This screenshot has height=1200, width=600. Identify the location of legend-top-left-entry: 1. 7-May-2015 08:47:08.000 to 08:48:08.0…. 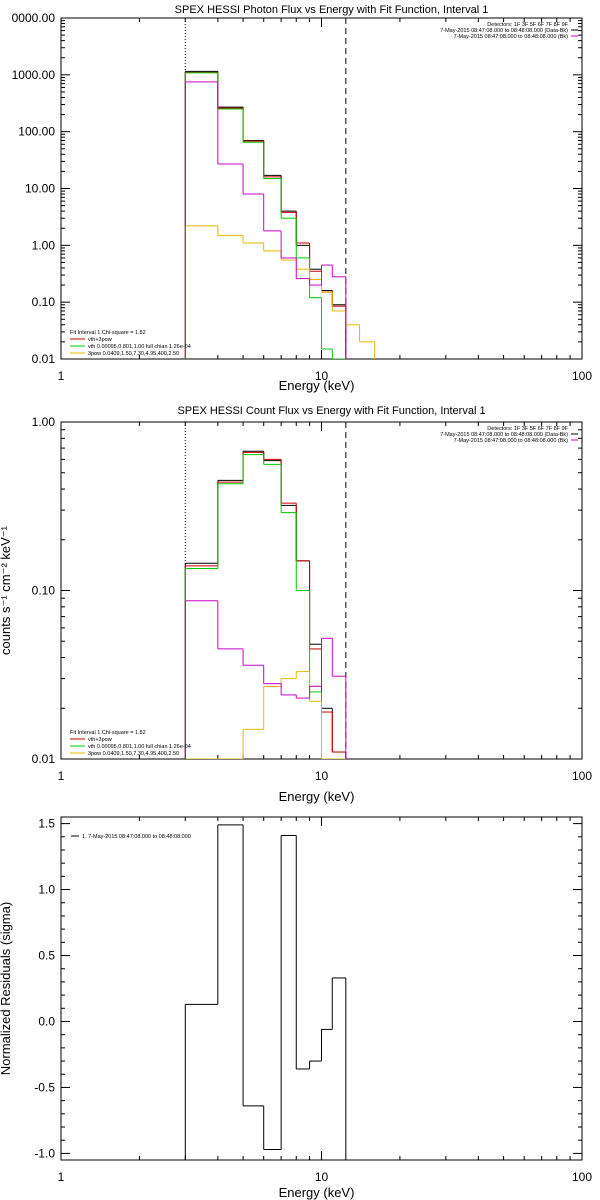
(136, 837).